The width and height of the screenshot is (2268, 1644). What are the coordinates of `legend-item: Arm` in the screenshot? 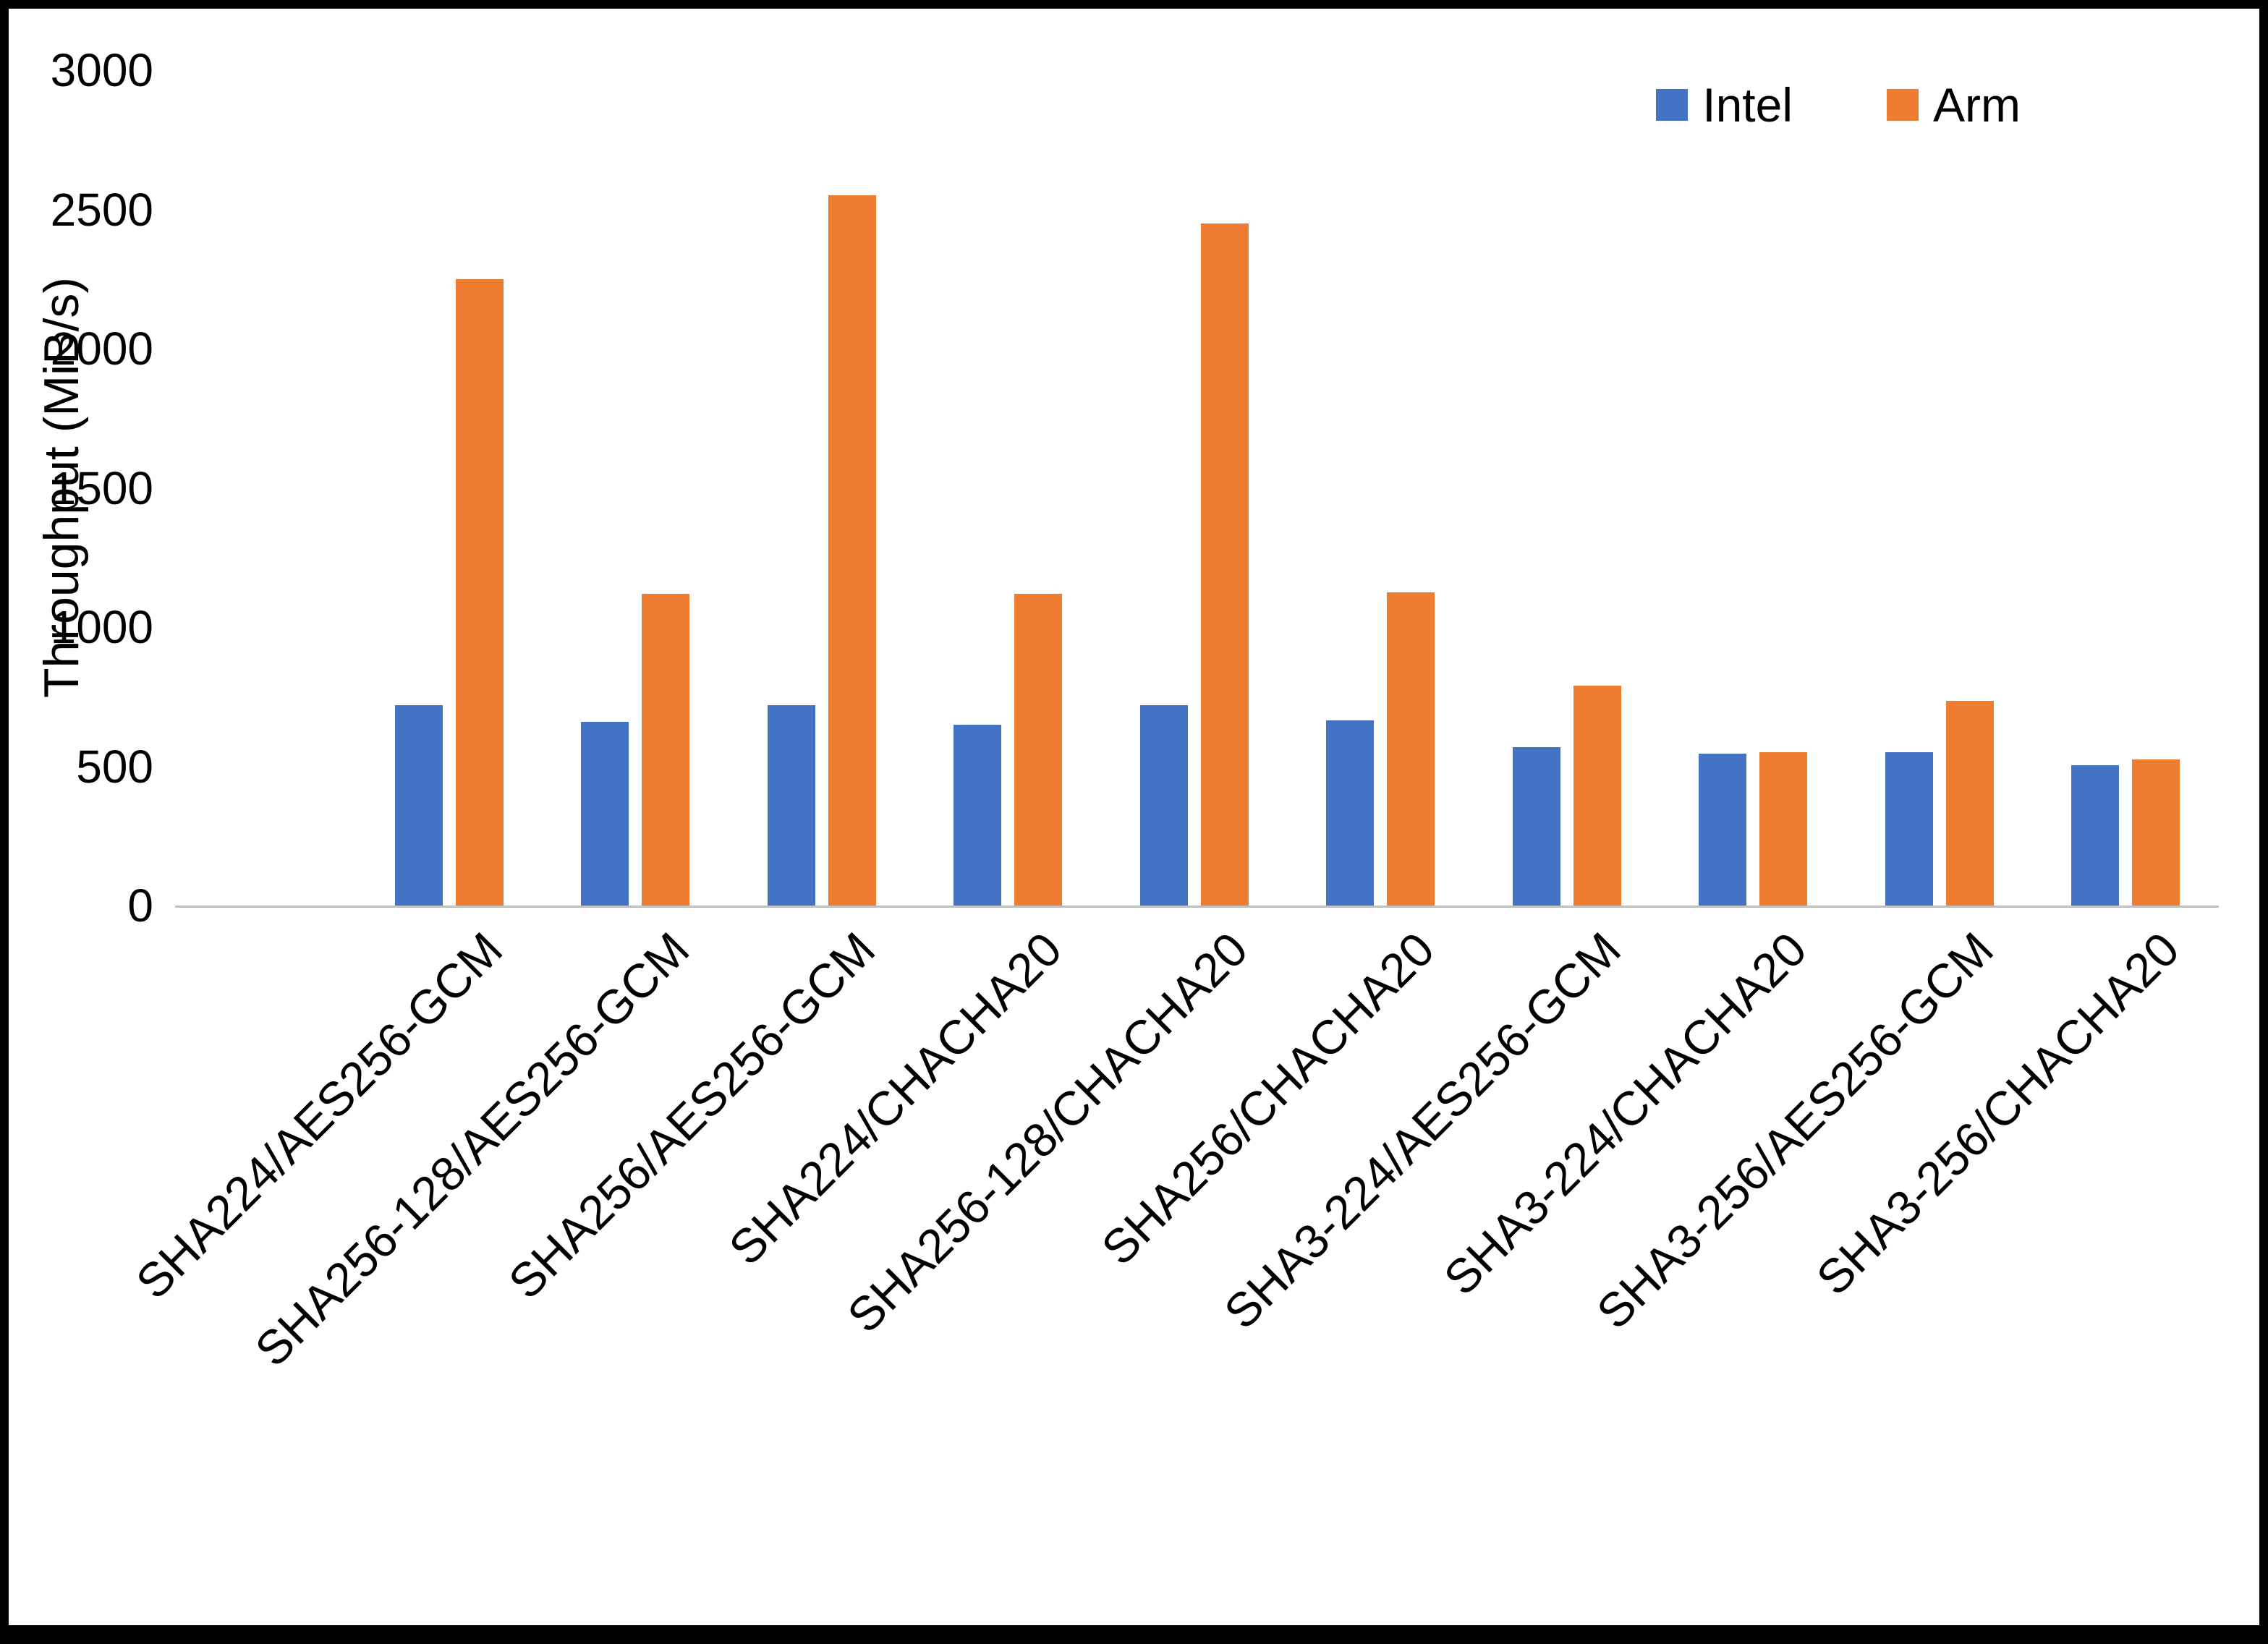 It's located at (1954, 104).